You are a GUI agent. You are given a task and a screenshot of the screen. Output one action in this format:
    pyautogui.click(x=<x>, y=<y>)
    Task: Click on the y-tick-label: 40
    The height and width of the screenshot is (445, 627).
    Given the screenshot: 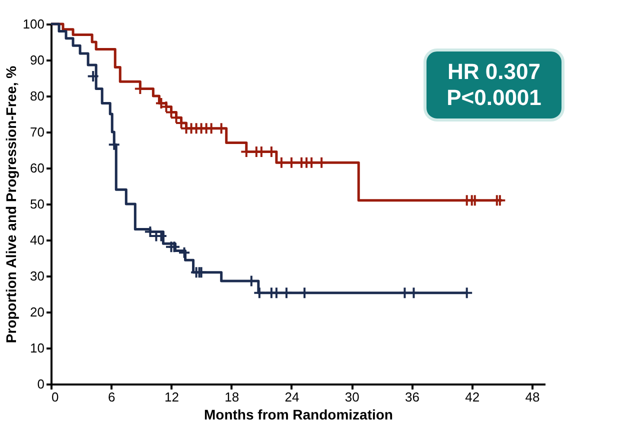 What is the action you would take?
    pyautogui.click(x=37, y=240)
    